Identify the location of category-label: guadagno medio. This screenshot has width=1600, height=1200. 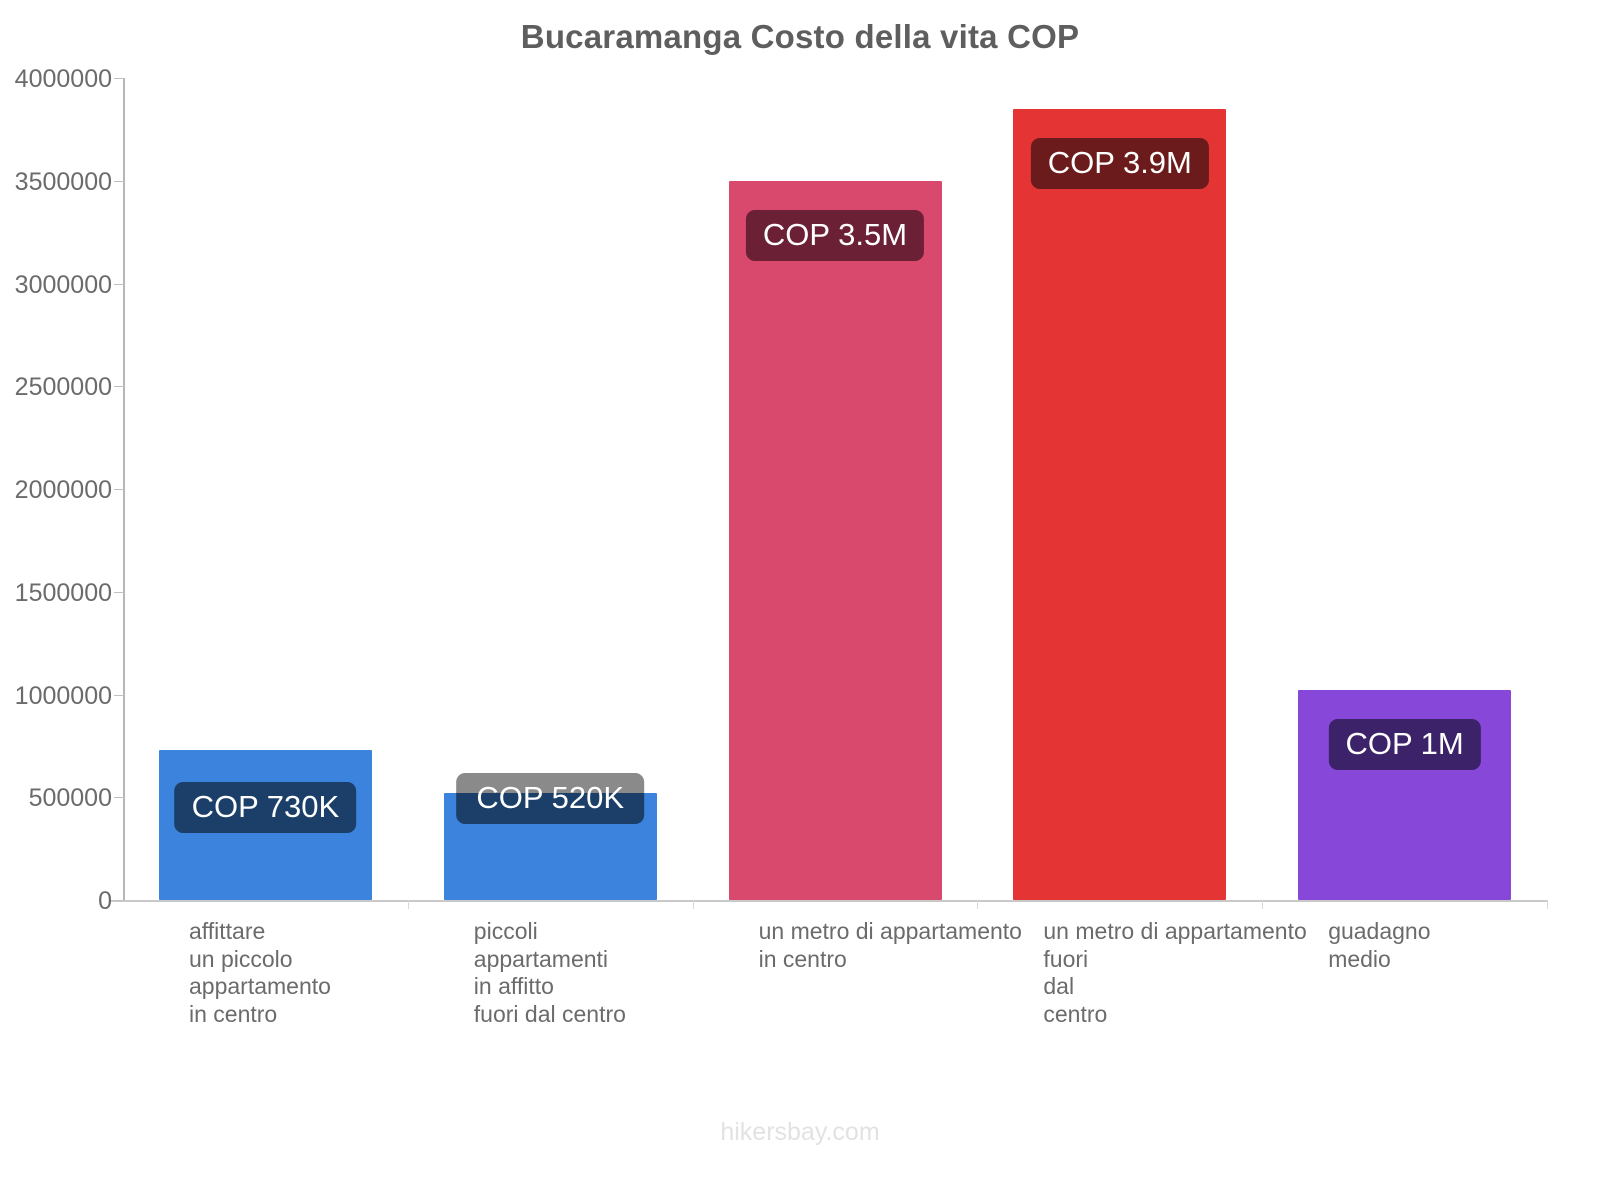
(1379, 945).